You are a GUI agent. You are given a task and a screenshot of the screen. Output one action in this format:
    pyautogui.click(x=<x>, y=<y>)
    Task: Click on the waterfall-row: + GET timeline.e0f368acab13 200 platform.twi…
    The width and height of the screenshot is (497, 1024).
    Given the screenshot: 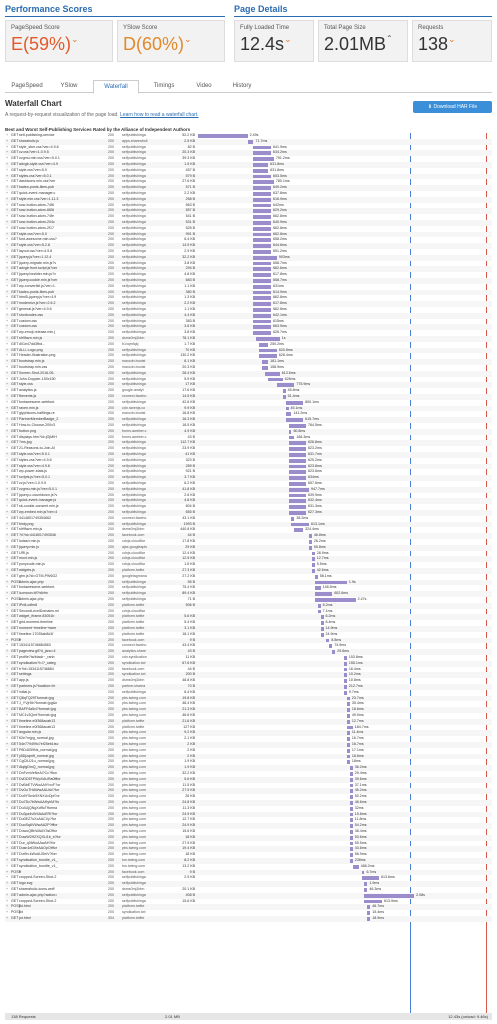 What is the action you would take?
    pyautogui.click(x=248, y=721)
    